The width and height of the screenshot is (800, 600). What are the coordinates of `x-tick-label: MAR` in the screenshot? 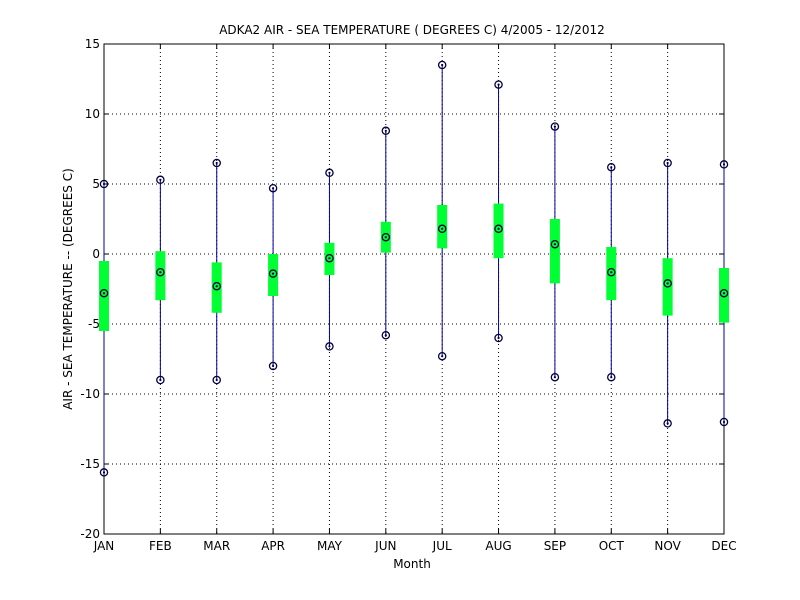 It's located at (216, 546).